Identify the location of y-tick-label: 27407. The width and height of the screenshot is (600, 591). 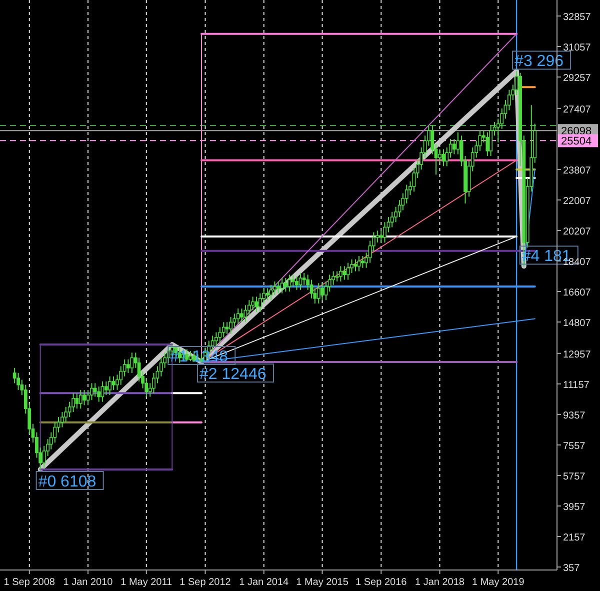
(577, 110).